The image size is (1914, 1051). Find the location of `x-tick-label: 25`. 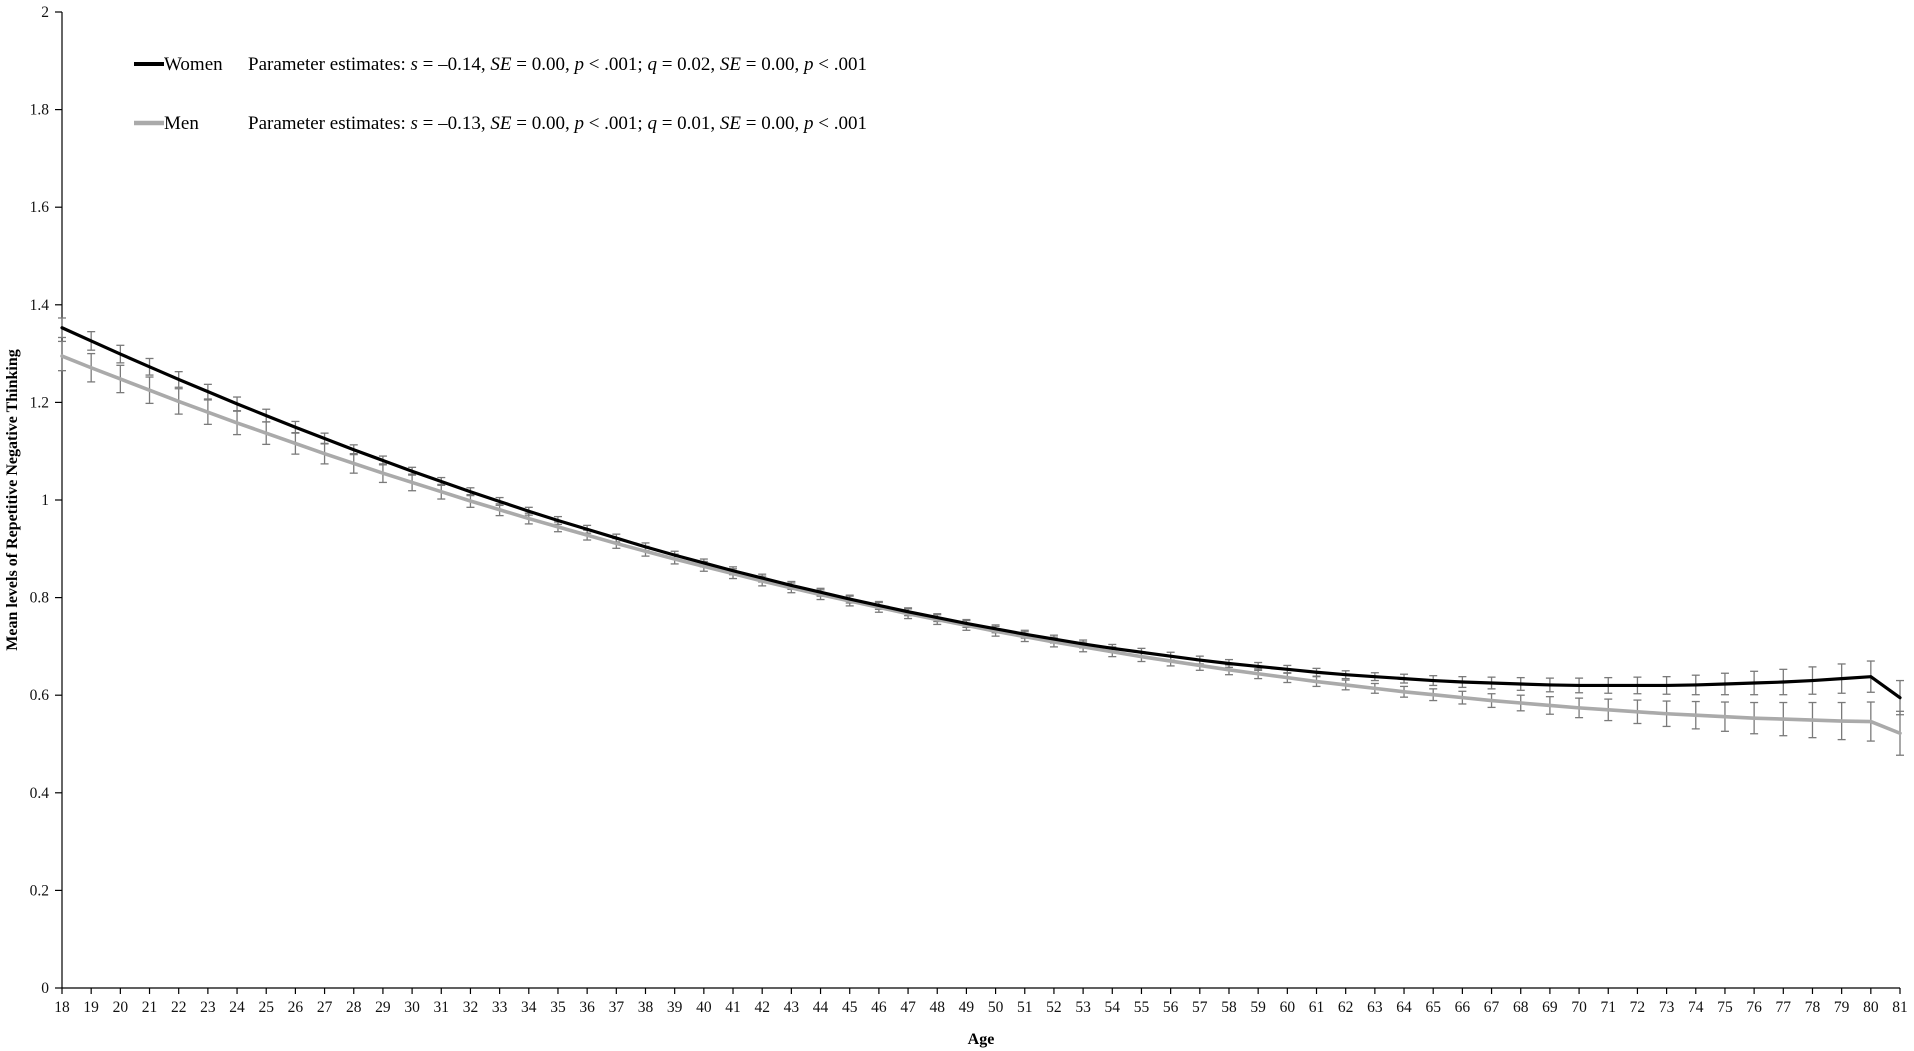

x-tick-label: 25 is located at coordinates (266, 1007).